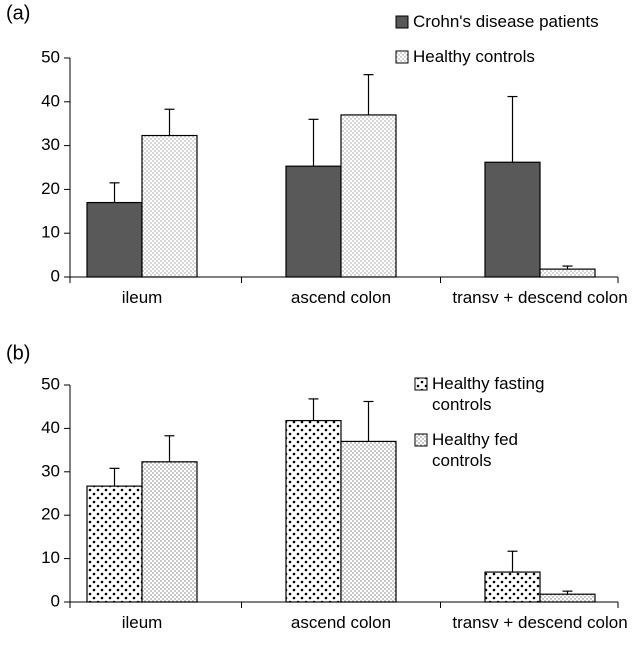  What do you see at coordinates (488, 394) in the screenshot?
I see `legend-label: Healthy fasting controls` at bounding box center [488, 394].